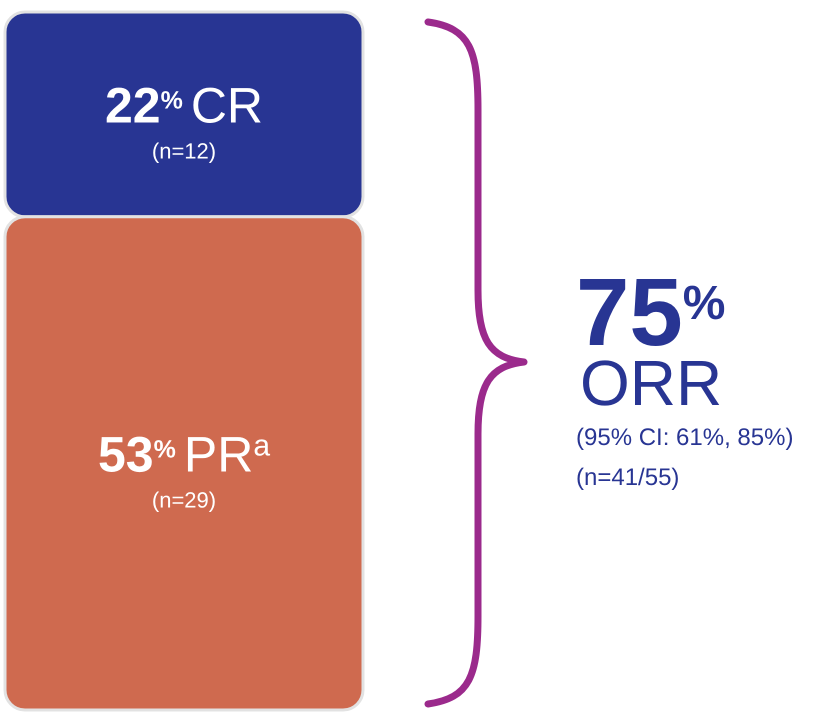 This screenshot has height=723, width=834. I want to click on series-label: CR, so click(227, 105).